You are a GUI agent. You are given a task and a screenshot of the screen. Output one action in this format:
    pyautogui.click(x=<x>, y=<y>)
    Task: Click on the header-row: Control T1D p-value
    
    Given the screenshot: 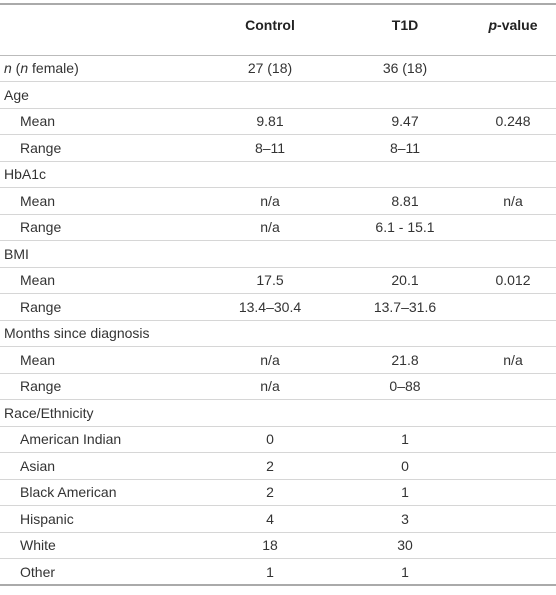 What is the action you would take?
    pyautogui.click(x=278, y=29)
    